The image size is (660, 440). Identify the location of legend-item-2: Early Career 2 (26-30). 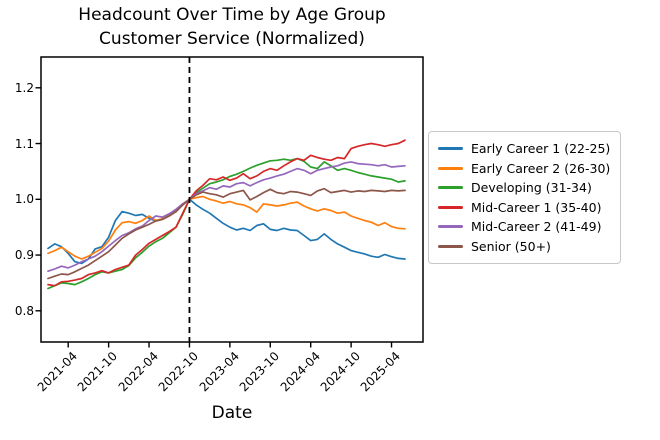
(524, 169).